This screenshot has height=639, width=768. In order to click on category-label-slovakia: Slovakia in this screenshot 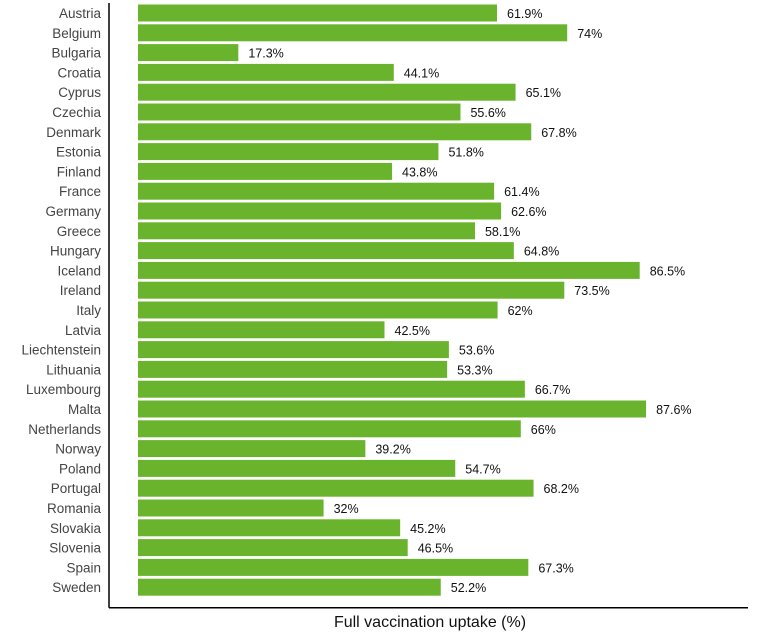, I will do `click(76, 528)`.